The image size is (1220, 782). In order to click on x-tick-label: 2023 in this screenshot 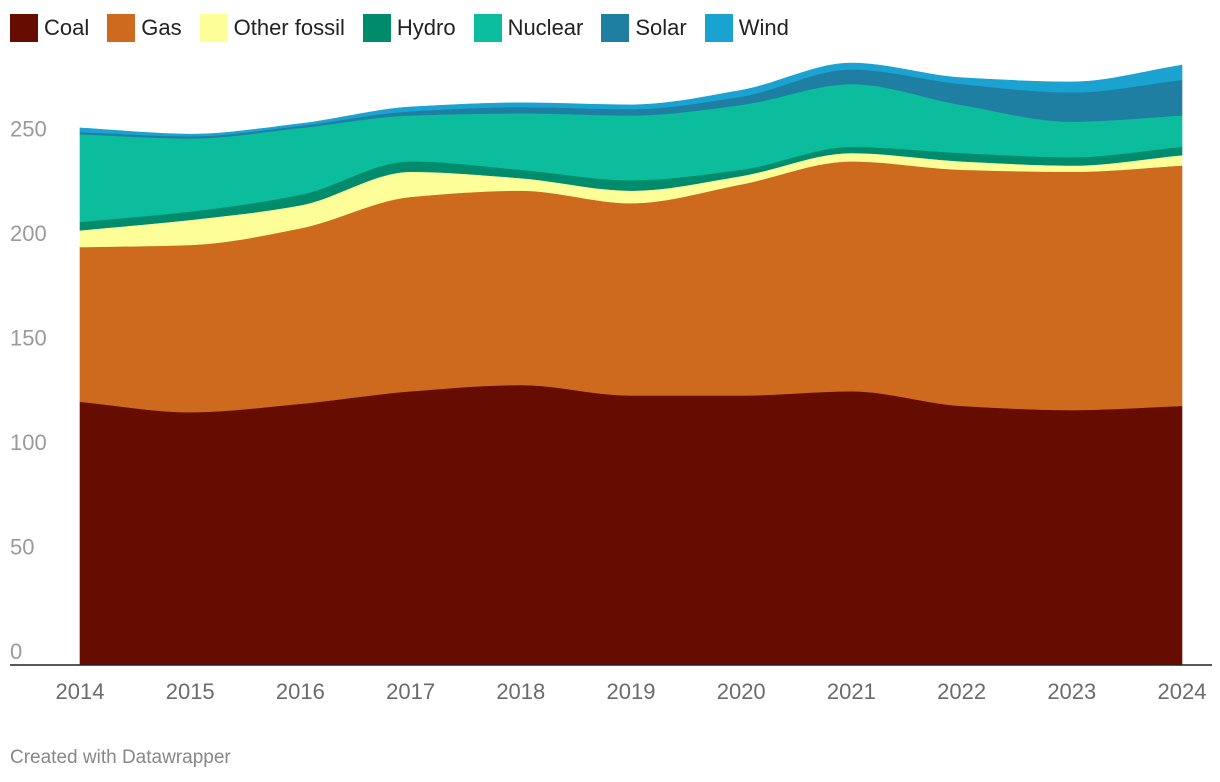, I will do `click(1071, 691)`.